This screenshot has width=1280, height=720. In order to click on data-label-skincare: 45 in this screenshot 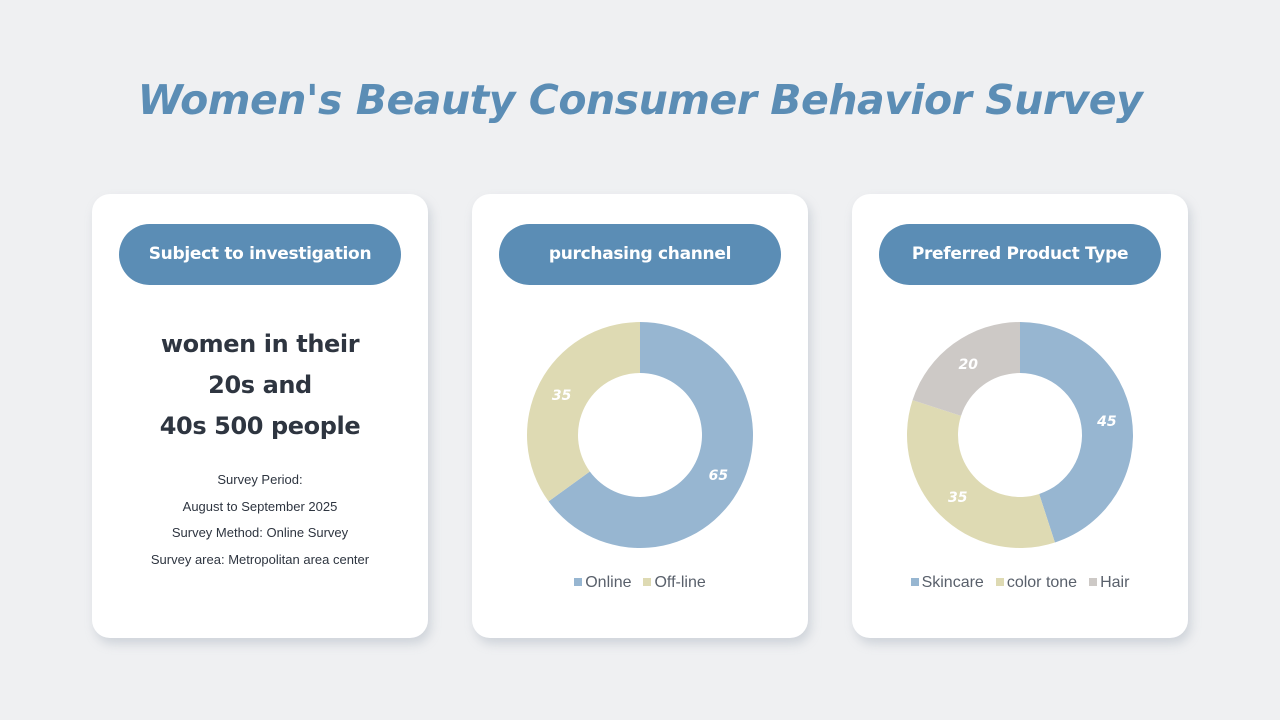, I will do `click(1106, 422)`.